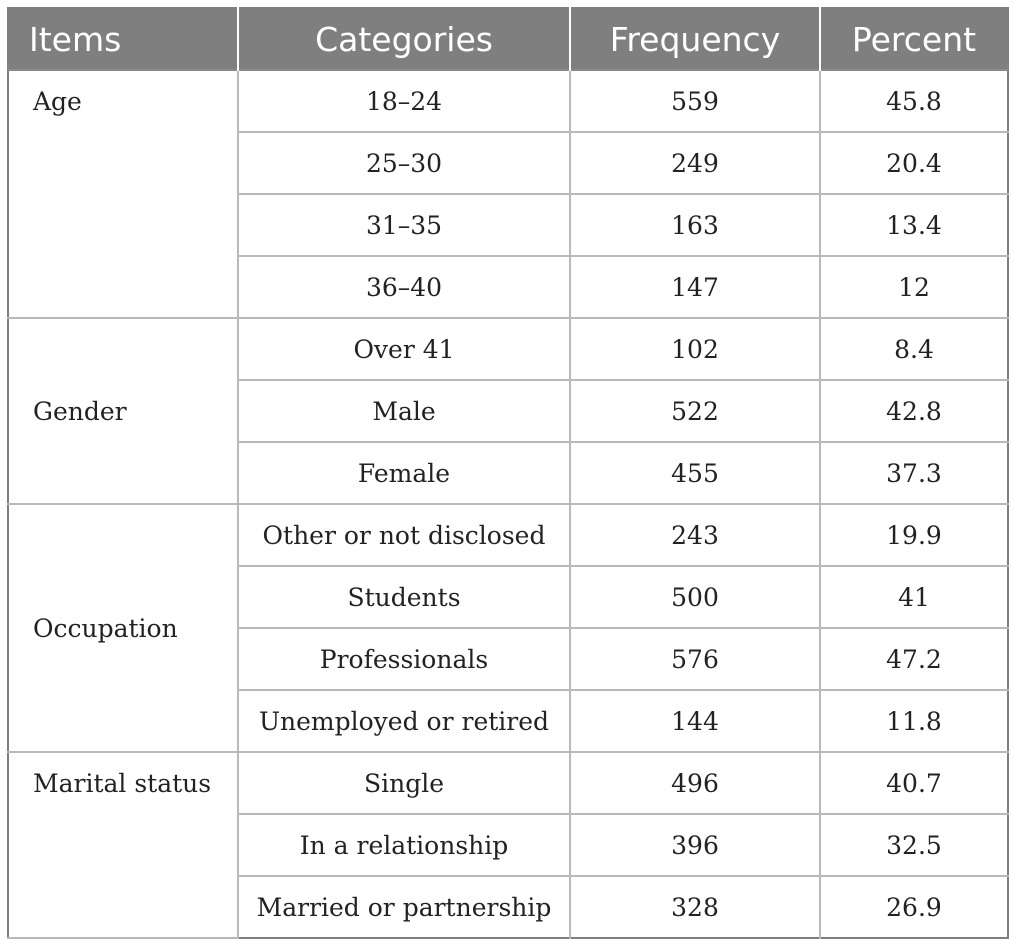  I want to click on table-row: Professionals 576 47.2, so click(508, 659).